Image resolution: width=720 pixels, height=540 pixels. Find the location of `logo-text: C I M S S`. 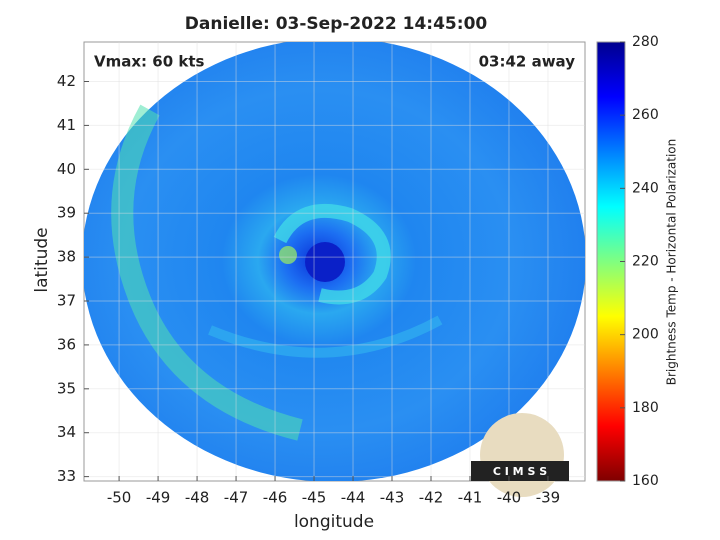

logo-text: C I M S S is located at coordinates (520, 471).